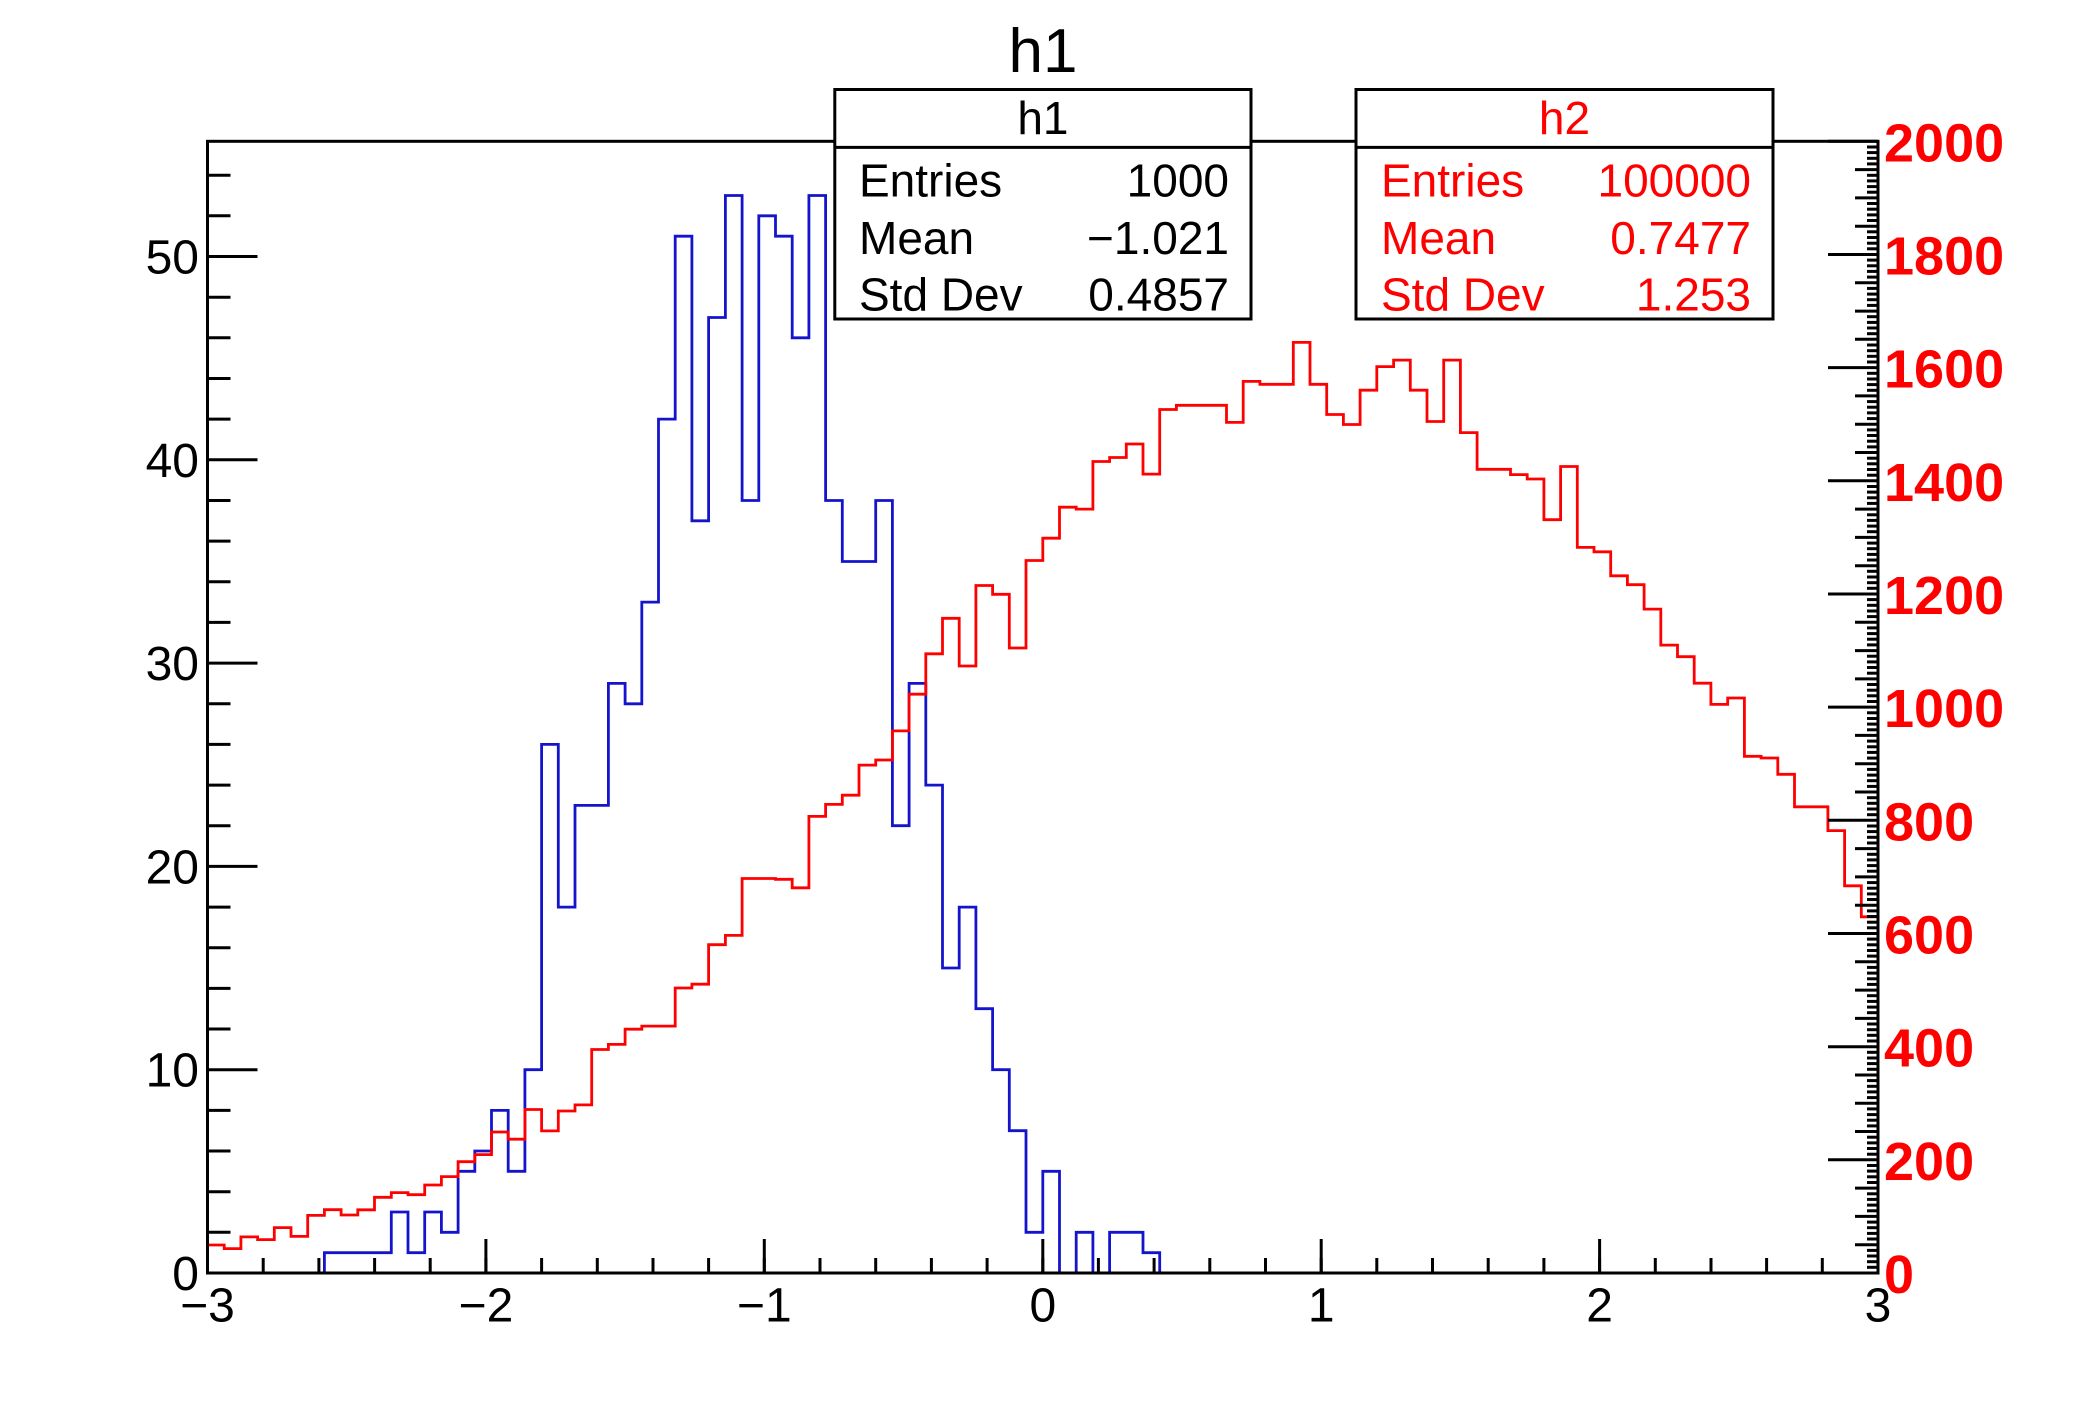 The height and width of the screenshot is (1416, 2088). Describe the element at coordinates (486, 1306) in the screenshot. I see `svg-text: −2` at that location.